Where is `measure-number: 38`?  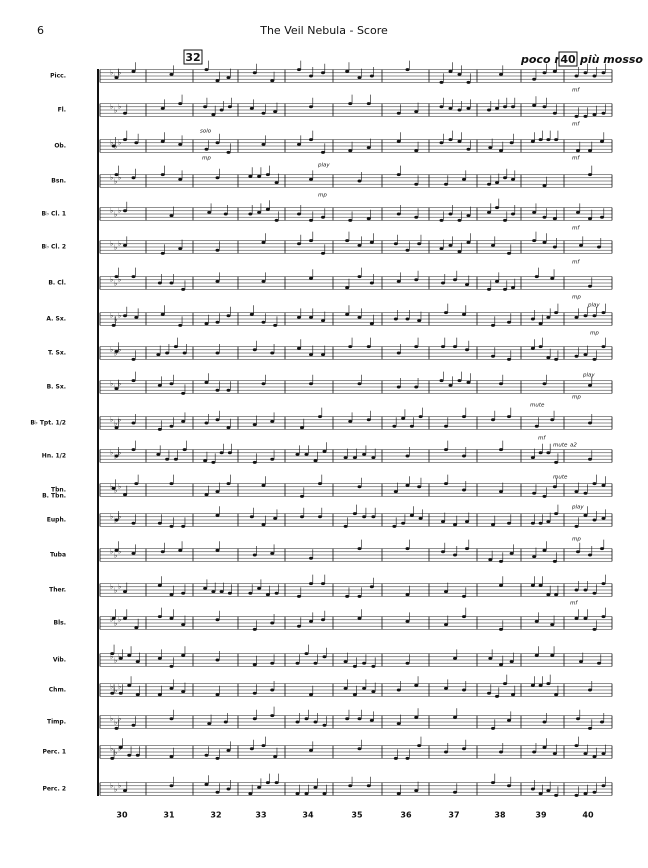
measure-number: 38 is located at coordinates (500, 815).